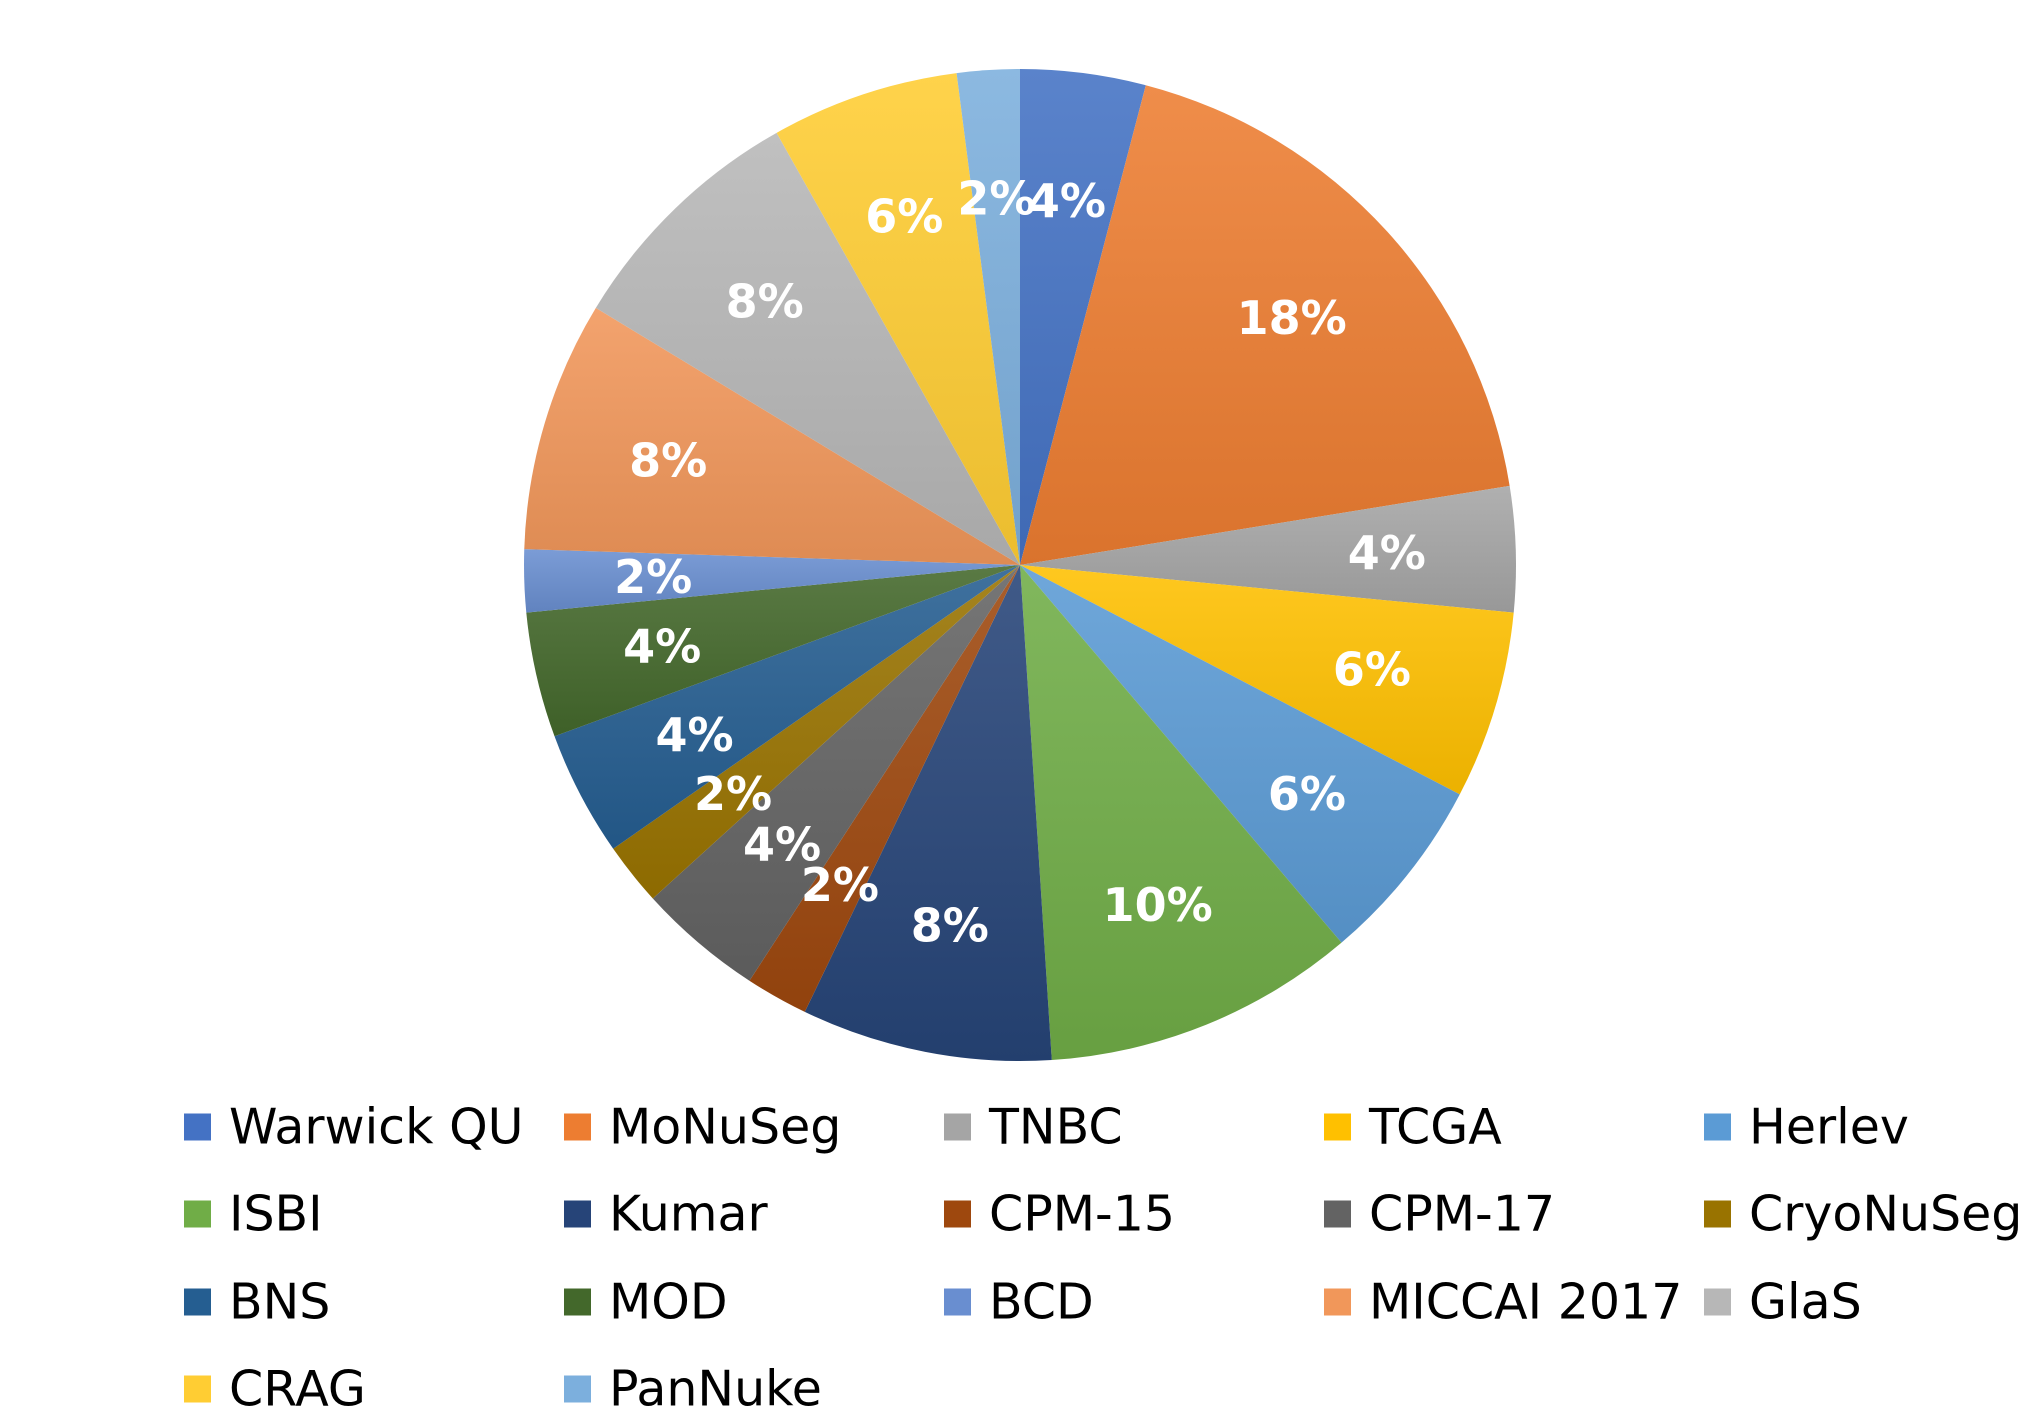  Describe the element at coordinates (1307, 794) in the screenshot. I see `data-label-herlev: 6%` at that location.